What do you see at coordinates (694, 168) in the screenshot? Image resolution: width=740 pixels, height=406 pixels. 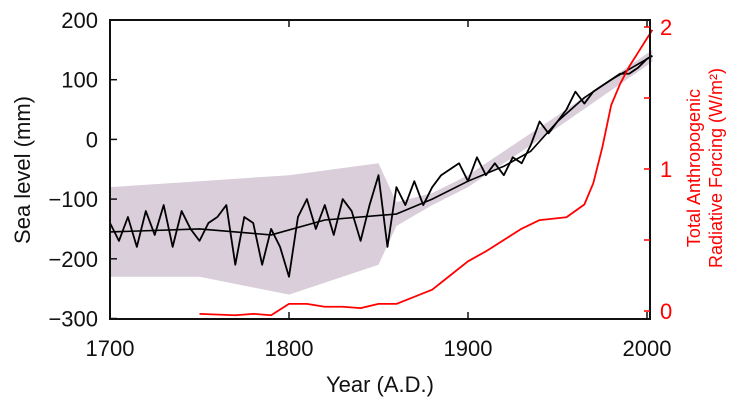 I see `y2-axis-label-line1: Total Anthropogenic` at bounding box center [694, 168].